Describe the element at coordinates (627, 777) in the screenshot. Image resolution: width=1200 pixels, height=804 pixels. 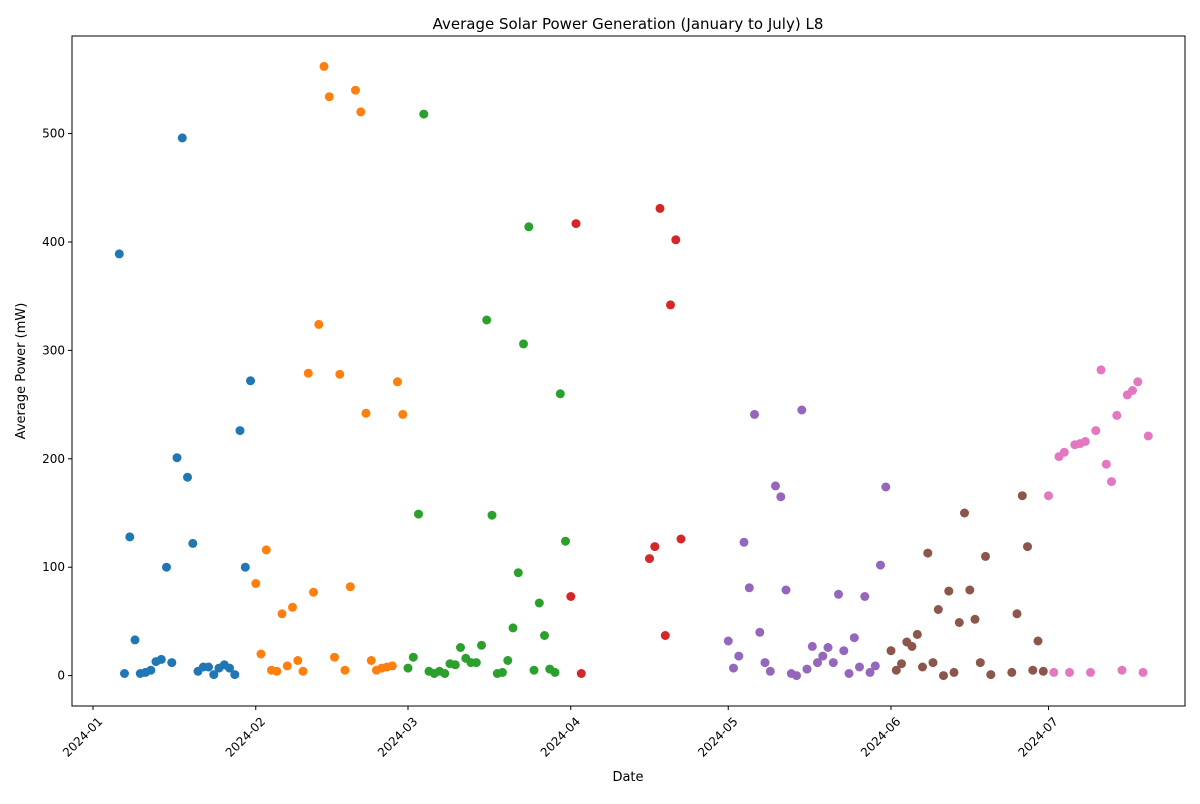
I see `x-axis-label: Date` at that location.